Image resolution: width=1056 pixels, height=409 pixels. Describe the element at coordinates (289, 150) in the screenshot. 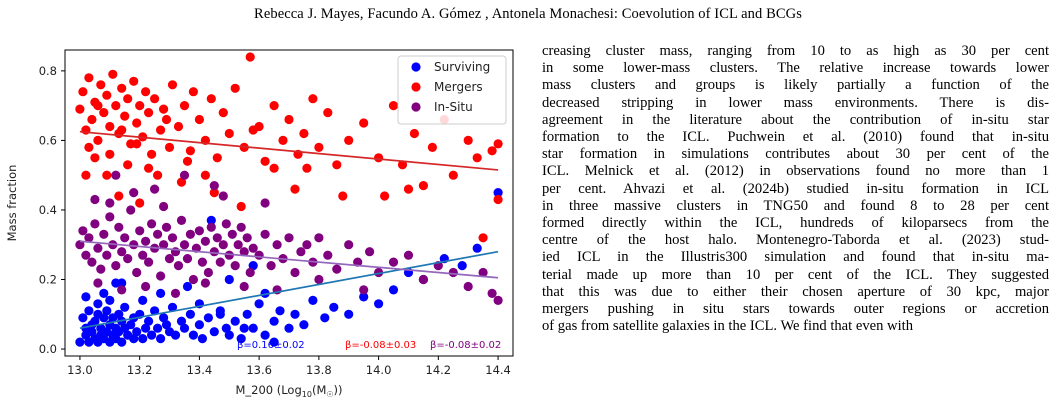

I see `mergers-fit-line` at that location.